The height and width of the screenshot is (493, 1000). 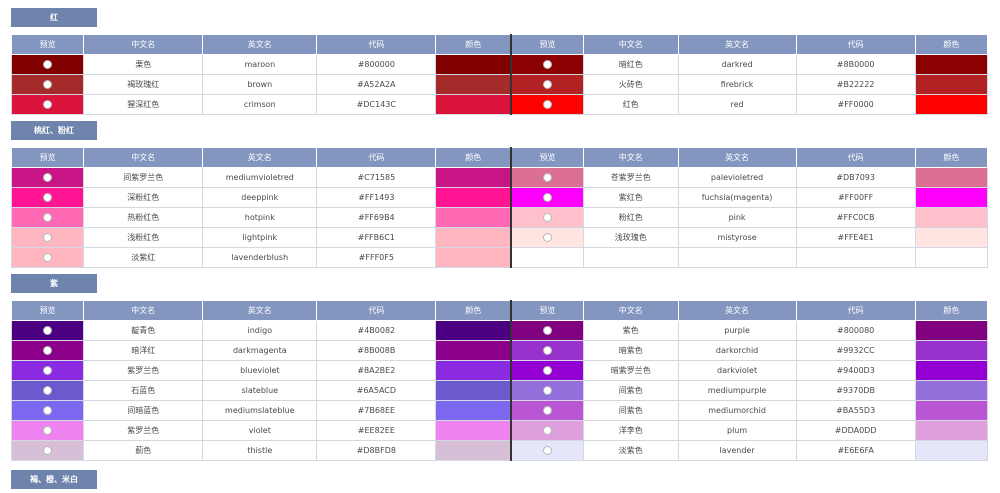 What do you see at coordinates (737, 390) in the screenshot?
I see `english-name: mediumpurple` at bounding box center [737, 390].